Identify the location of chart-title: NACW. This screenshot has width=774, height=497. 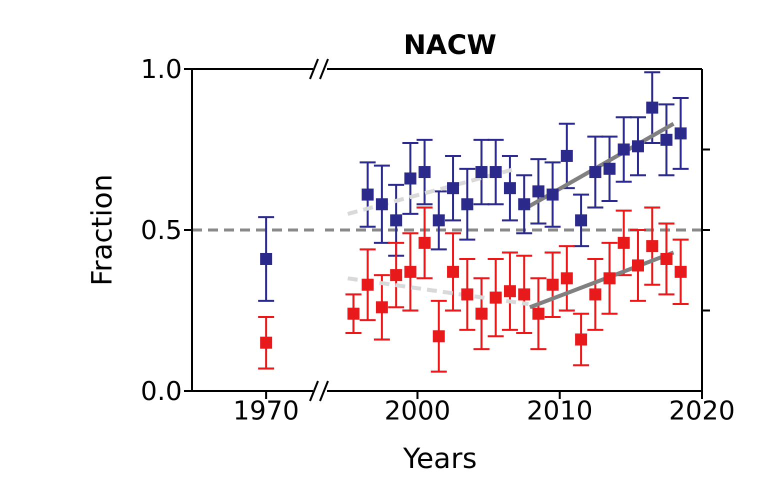
(450, 45).